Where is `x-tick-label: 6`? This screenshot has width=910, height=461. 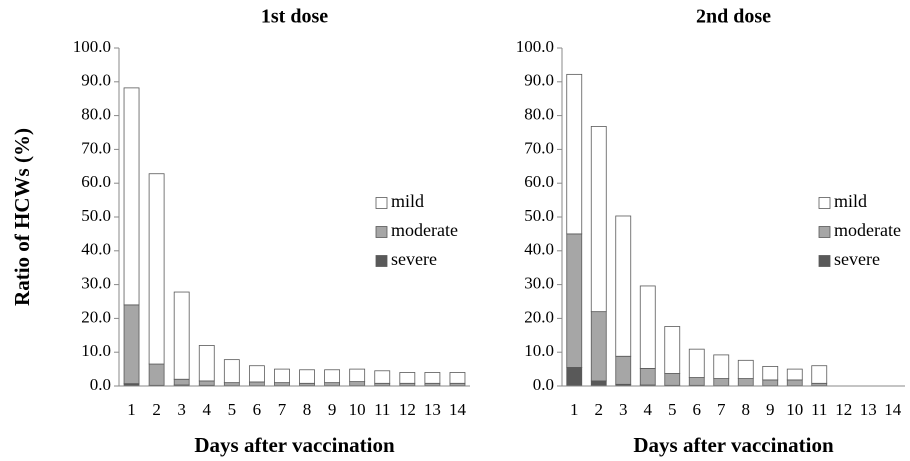 x-tick-label: 6 is located at coordinates (697, 409).